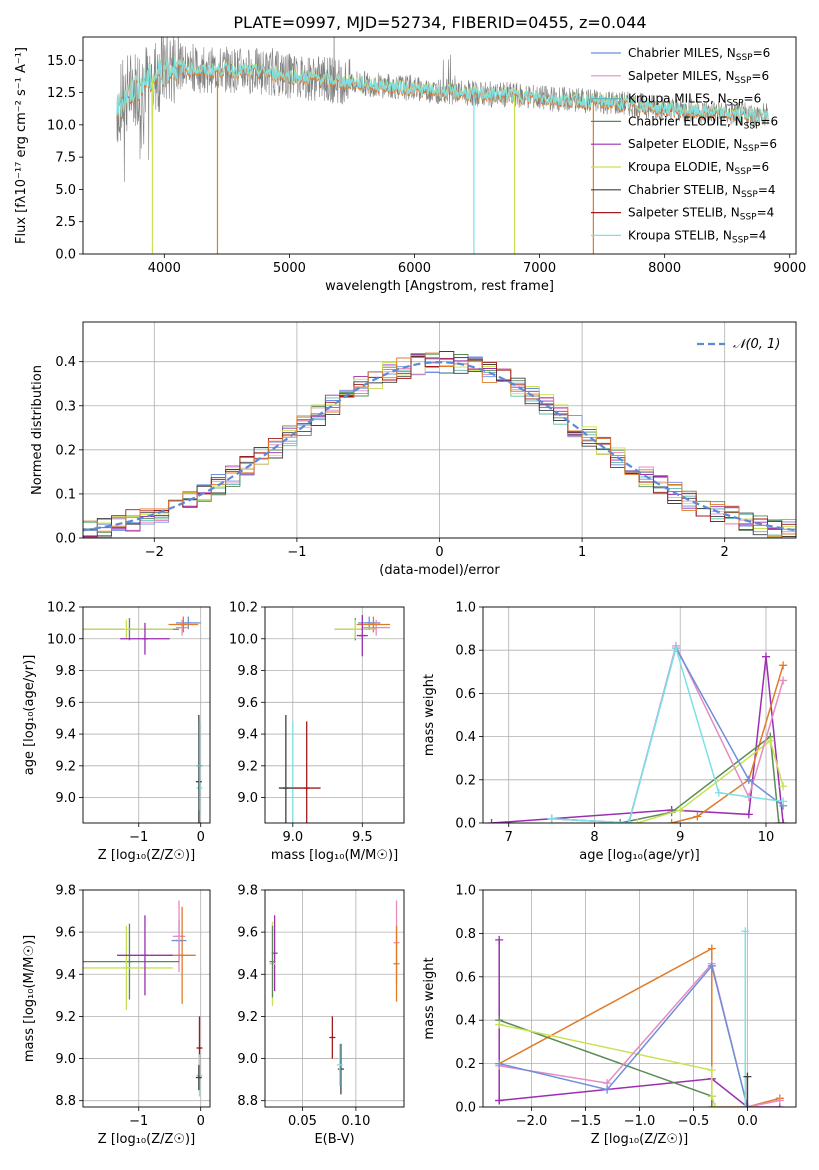 The width and height of the screenshot is (819, 1170). I want to click on legend-entry: Kroupa STELIB, NSSP=4, so click(697, 236).